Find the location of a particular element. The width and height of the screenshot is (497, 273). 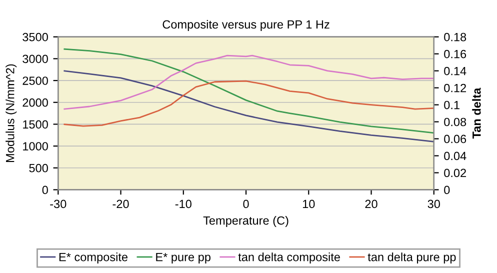

y-tick-label: 500 is located at coordinates (38, 168).